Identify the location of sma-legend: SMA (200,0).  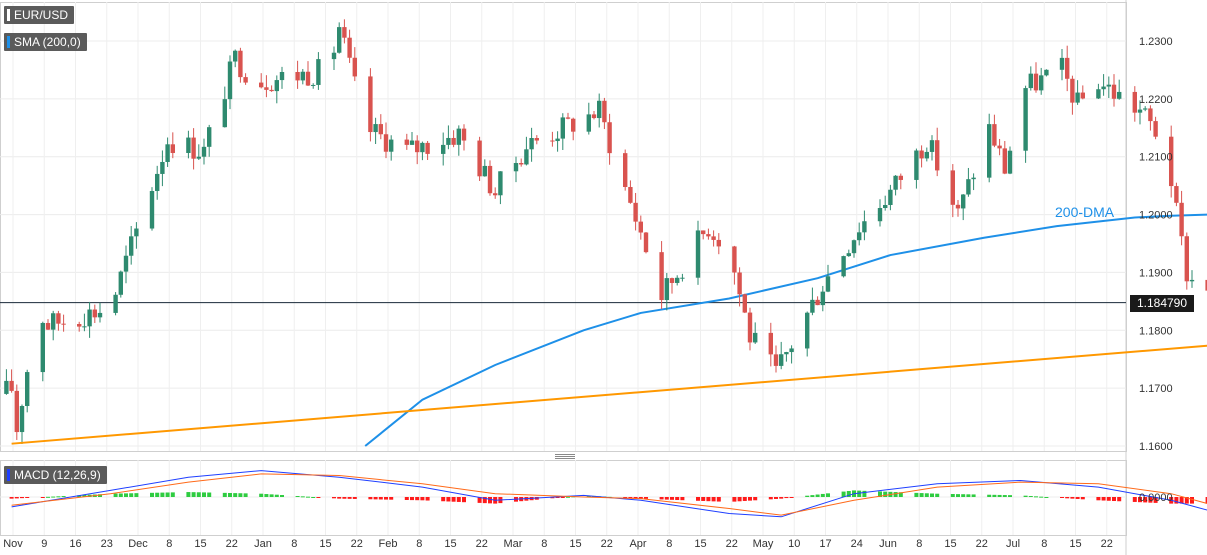
(45, 42).